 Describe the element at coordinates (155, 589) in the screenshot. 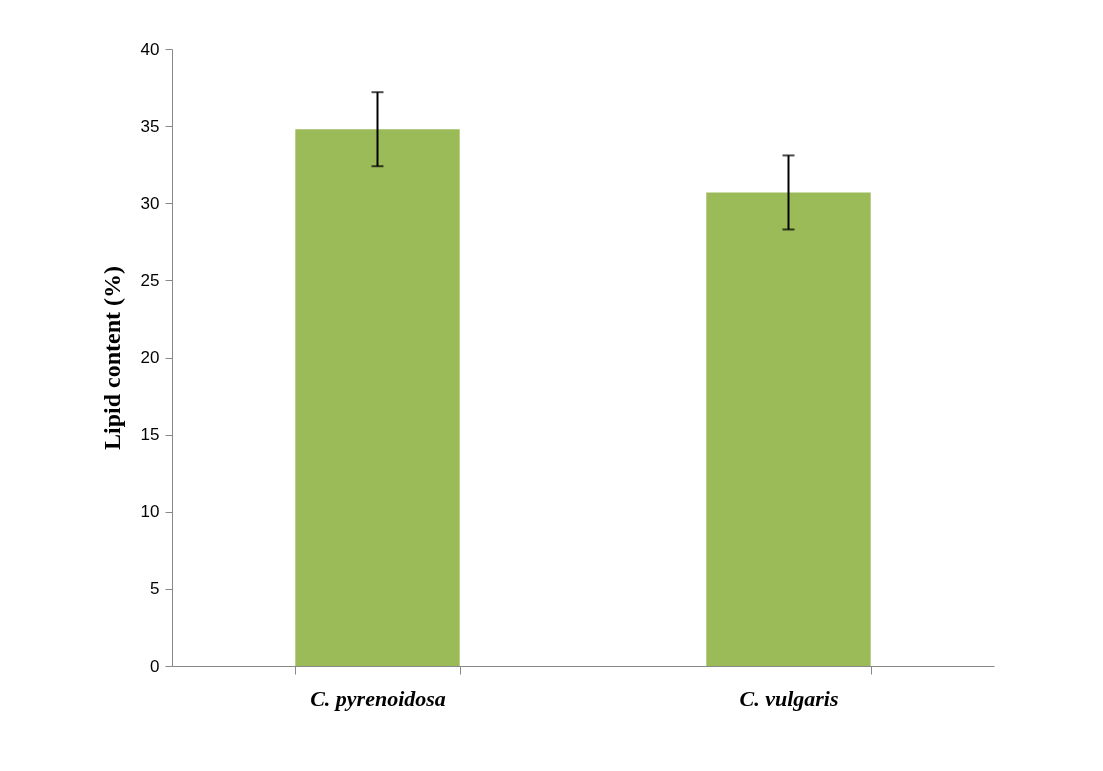

I see `y-tick-label: 5` at that location.